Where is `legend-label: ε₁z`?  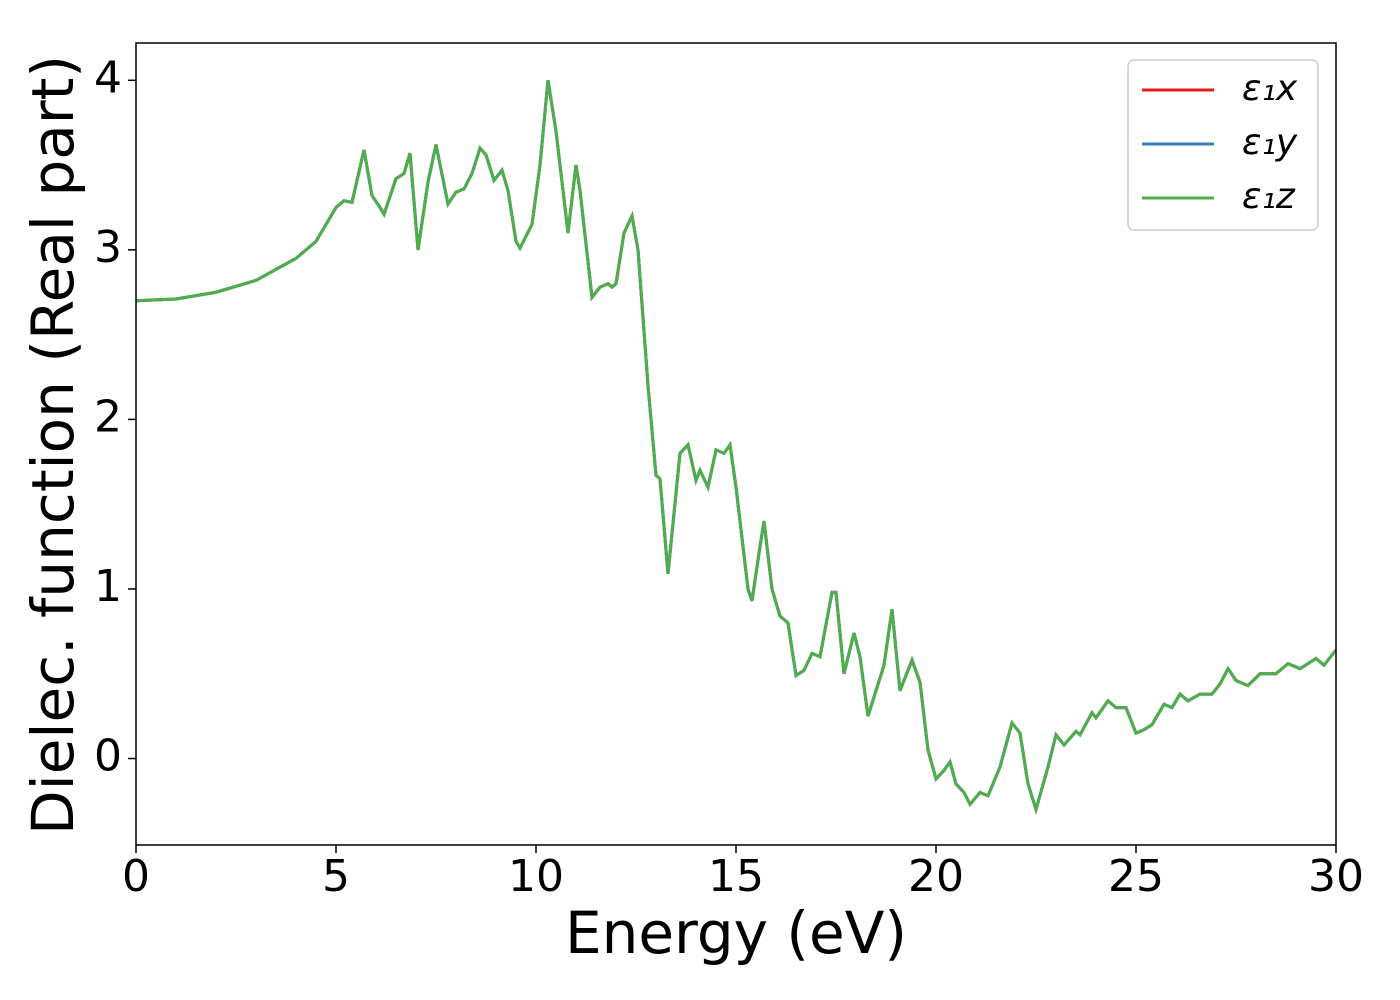
legend-label: ε₁z is located at coordinates (1269, 196).